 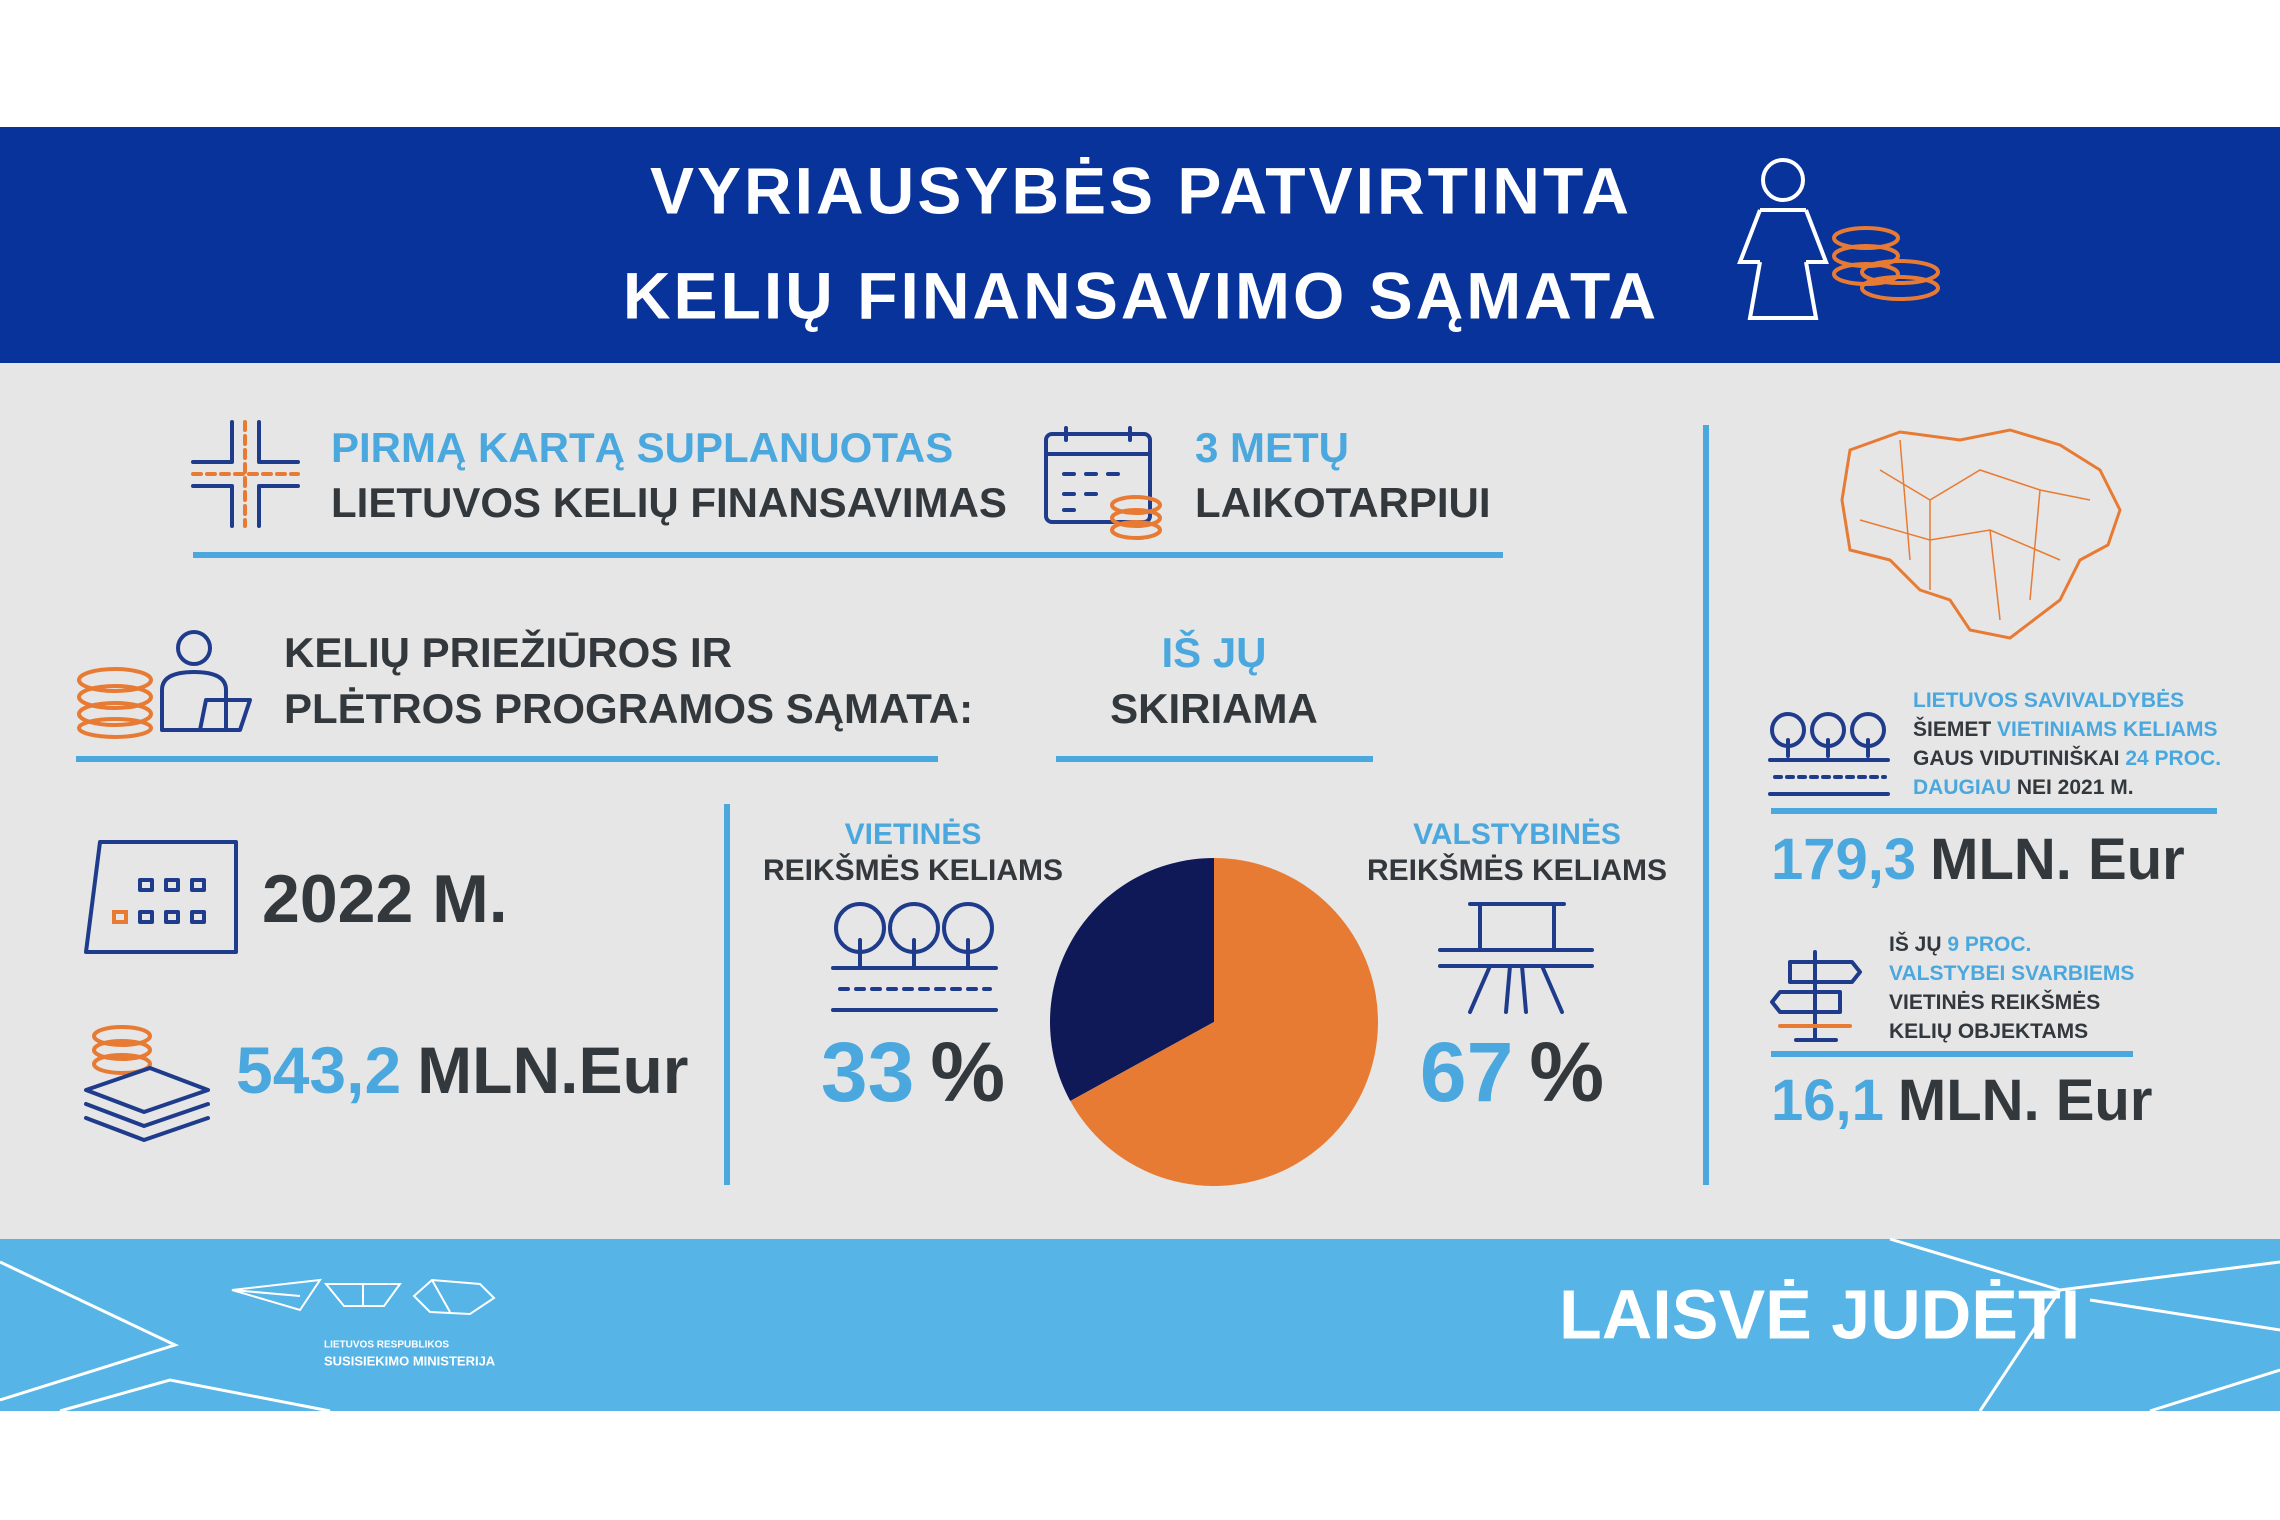 I want to click on note-segment: VIETINĖS REIKŠMĖS, so click(x=1994, y=1002).